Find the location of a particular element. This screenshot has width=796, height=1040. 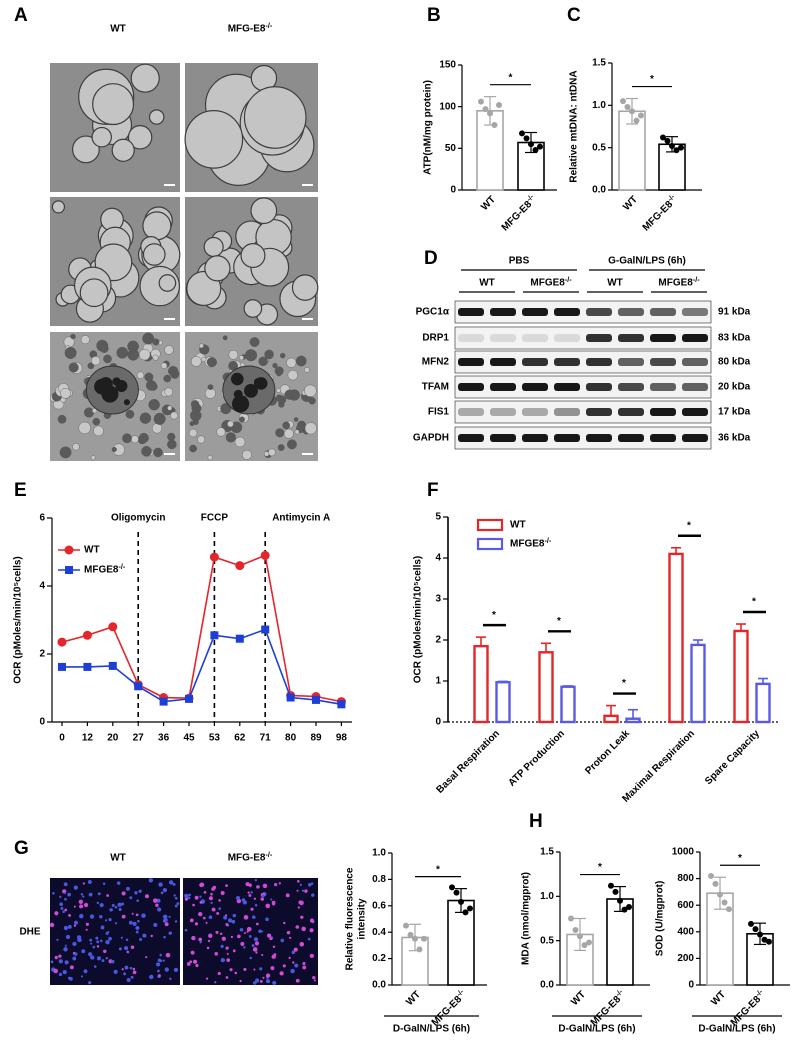

x-tick-label: MFG-E8-/- is located at coordinates (660, 213).